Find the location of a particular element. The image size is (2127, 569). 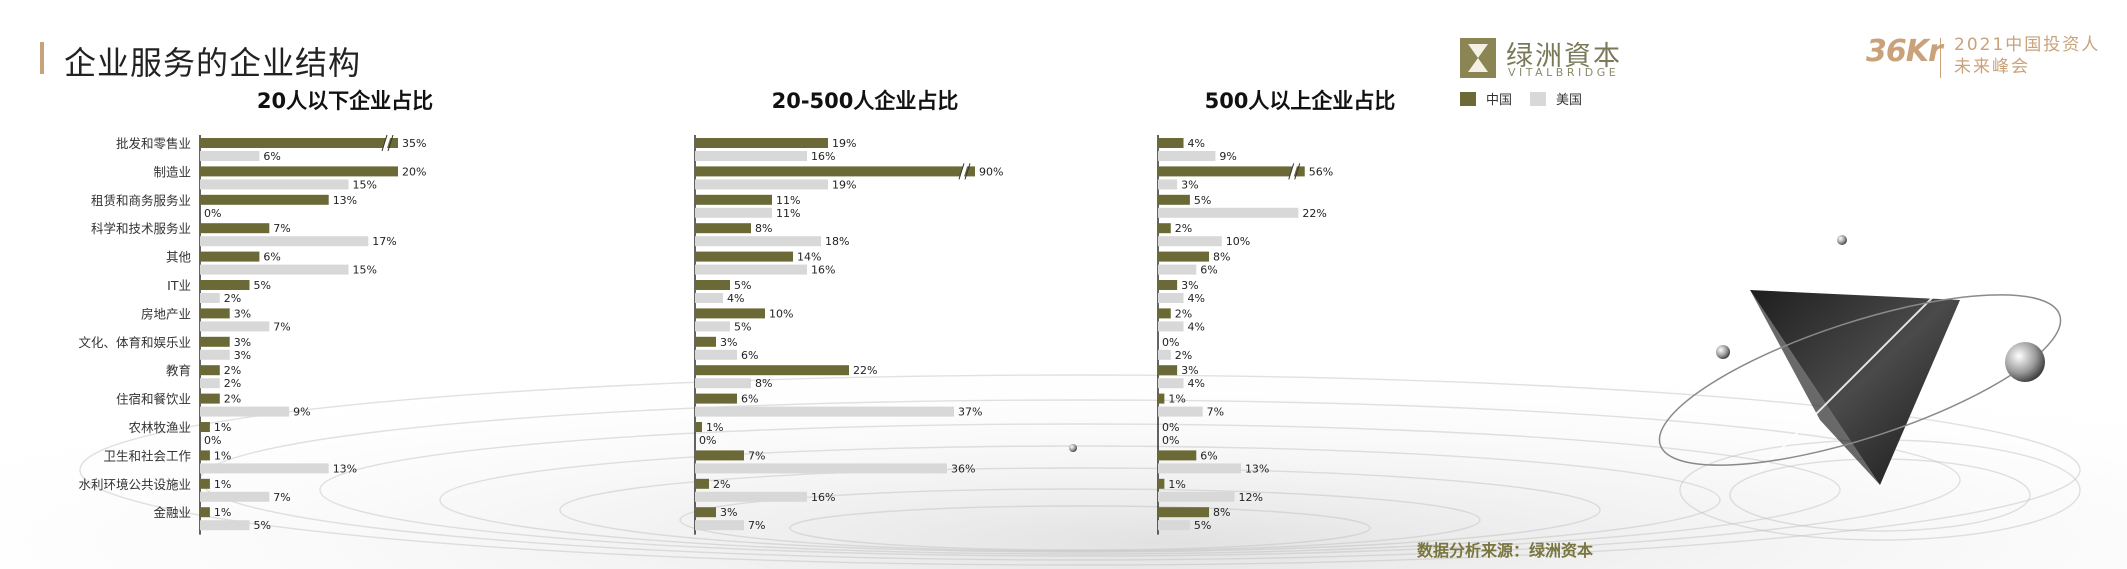

legend-label-china: 中国 is located at coordinates (1499, 100).